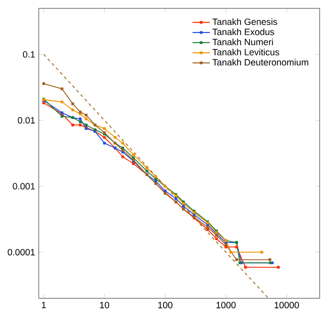 Image resolution: width=330 pixels, height=316 pixels. Describe the element at coordinates (245, 22) in the screenshot. I see `legend-label: Tanakh Genesis` at that location.